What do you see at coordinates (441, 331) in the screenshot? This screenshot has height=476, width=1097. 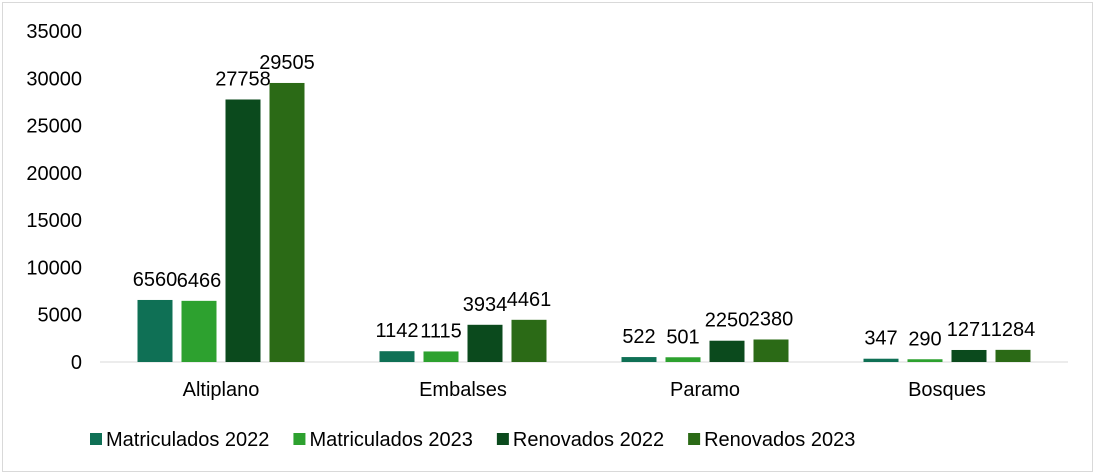 I see `data-label: 1115` at bounding box center [441, 331].